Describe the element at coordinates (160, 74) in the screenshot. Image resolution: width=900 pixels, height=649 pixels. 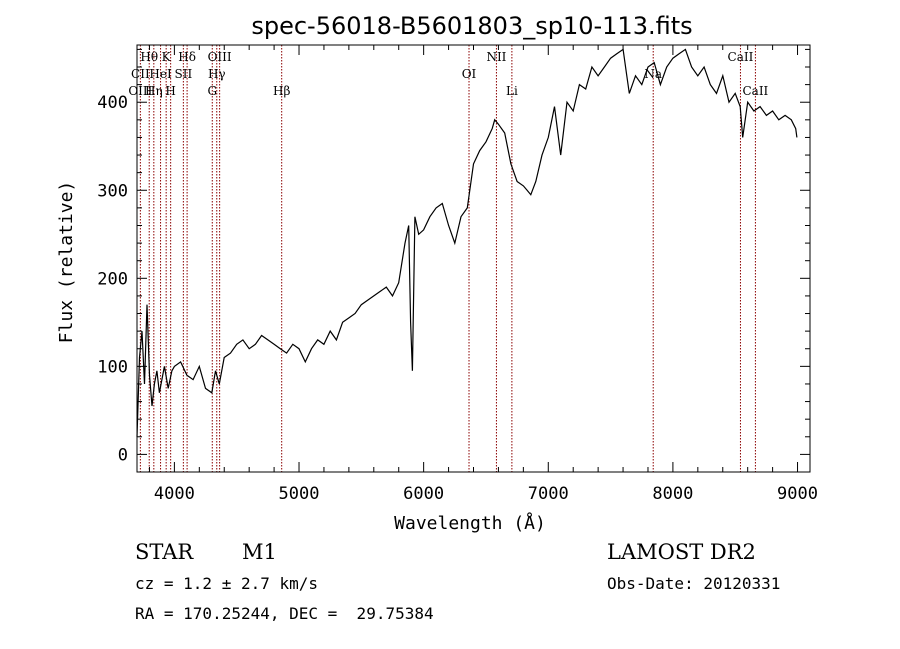
I see `line-label-7: HeI` at that location.